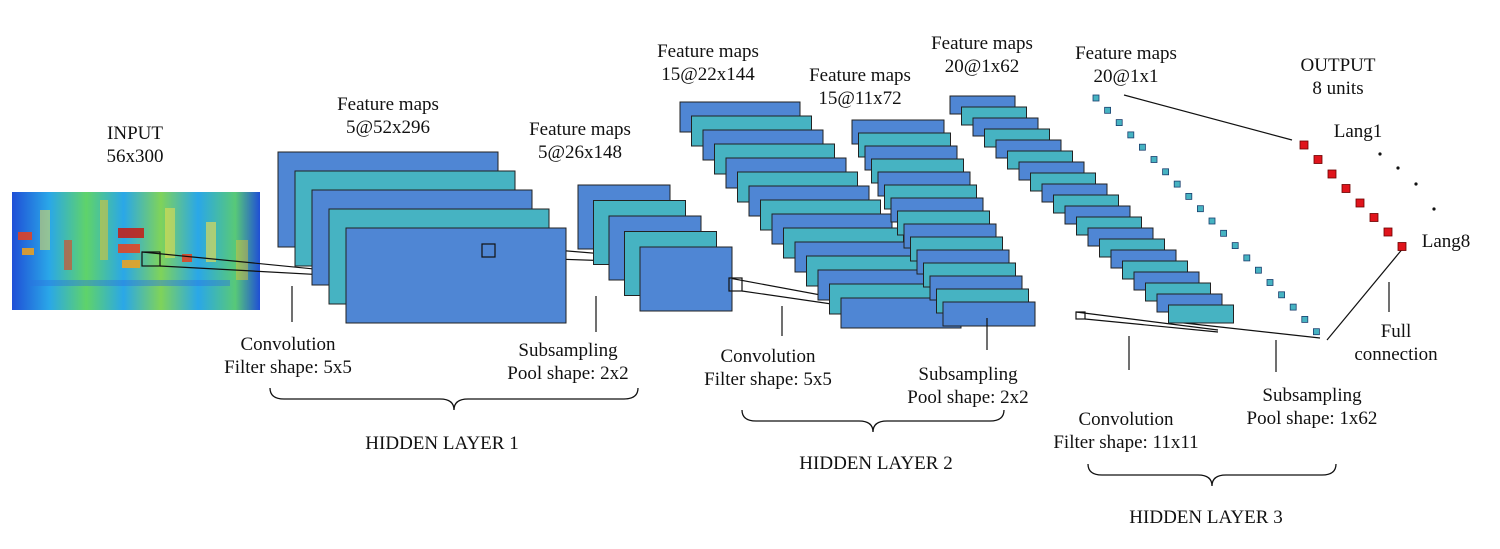 This screenshot has width=1500, height=549. I want to click on sub2-label: Subsampling Pool shape: 2x2, so click(968, 386).